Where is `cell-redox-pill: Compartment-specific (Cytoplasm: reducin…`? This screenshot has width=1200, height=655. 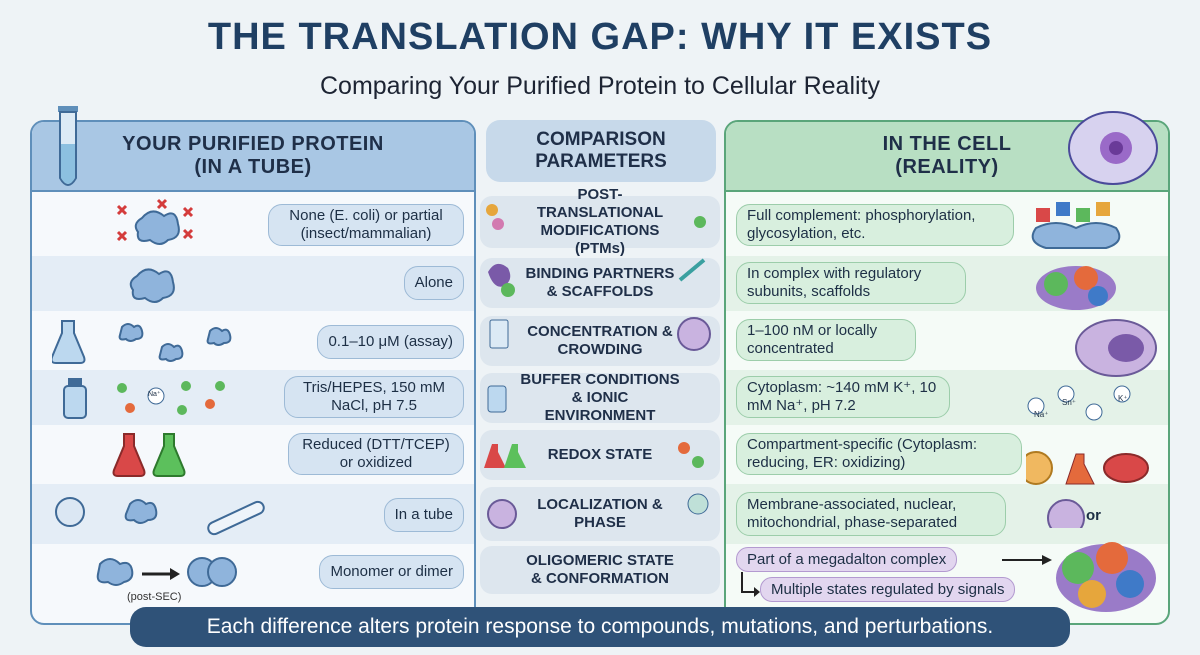
cell-redox-pill: Compartment-specific (Cytoplasm: reducin… is located at coordinates (879, 454).